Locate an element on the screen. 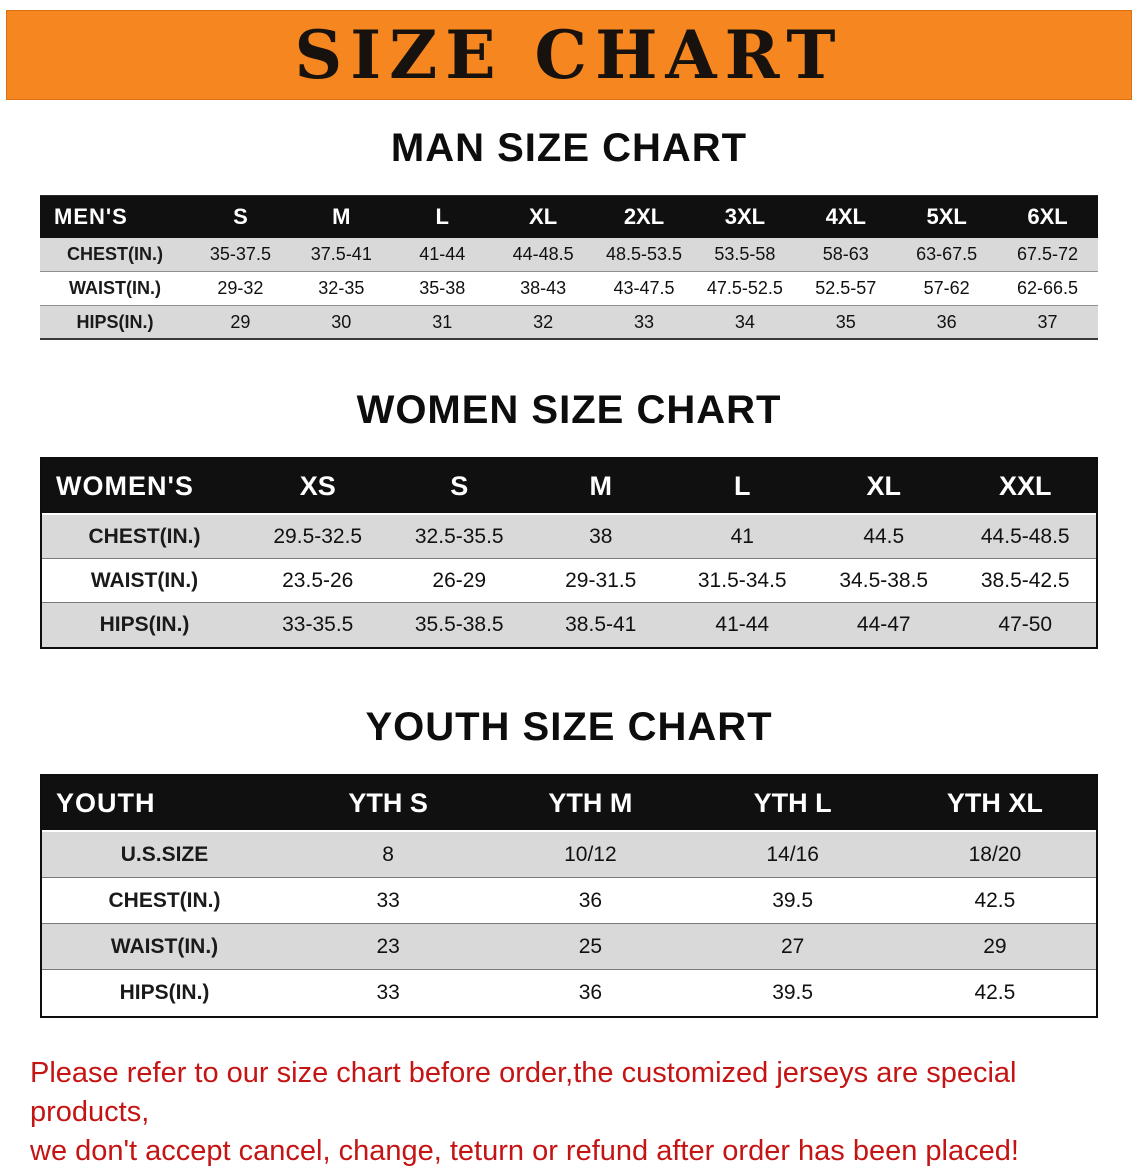  table-cell: 44.5 is located at coordinates (884, 536).